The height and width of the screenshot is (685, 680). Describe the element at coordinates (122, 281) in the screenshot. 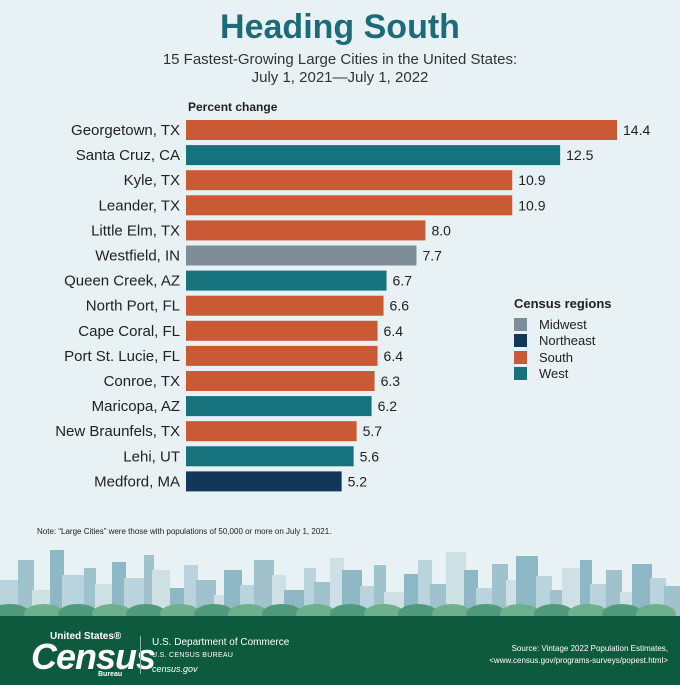

I see `category-label: Queen Creek, AZ` at that location.